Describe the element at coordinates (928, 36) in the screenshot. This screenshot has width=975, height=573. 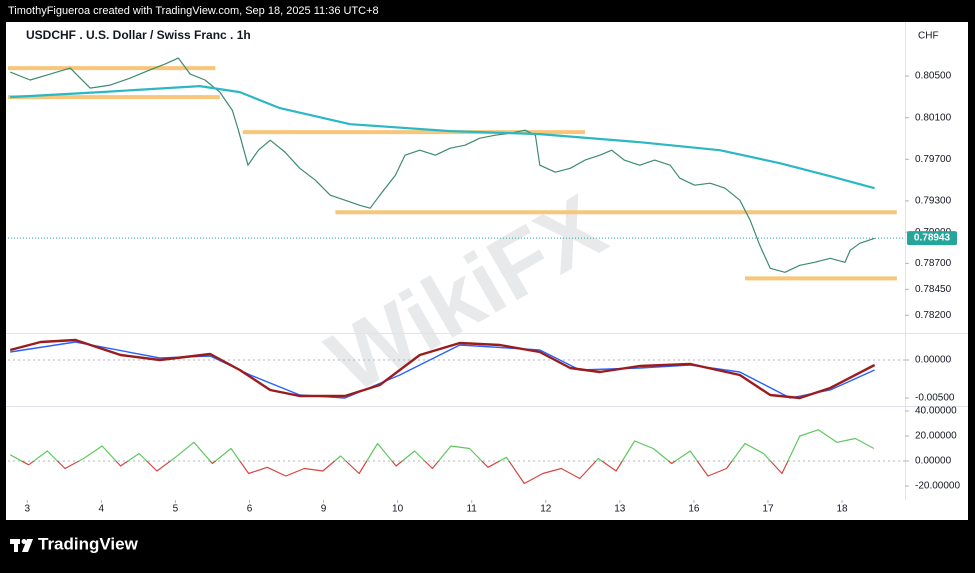
I see `currency-label: CHF` at that location.